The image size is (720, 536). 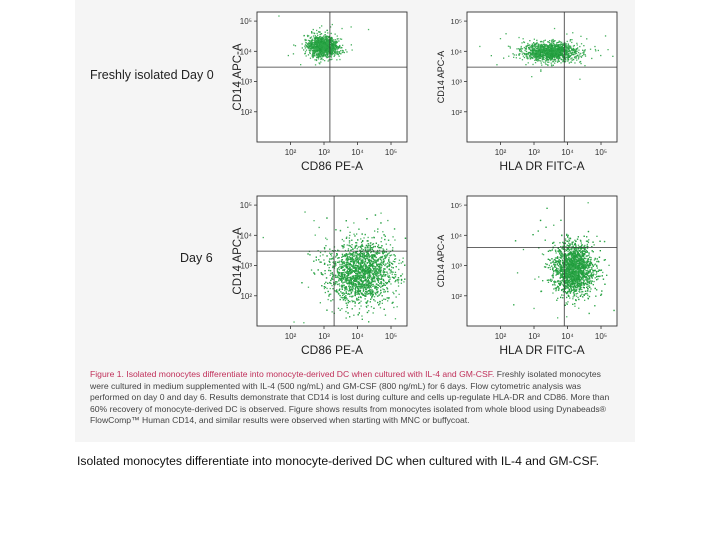 I want to click on x-tick-label: 10², so click(x=291, y=152).